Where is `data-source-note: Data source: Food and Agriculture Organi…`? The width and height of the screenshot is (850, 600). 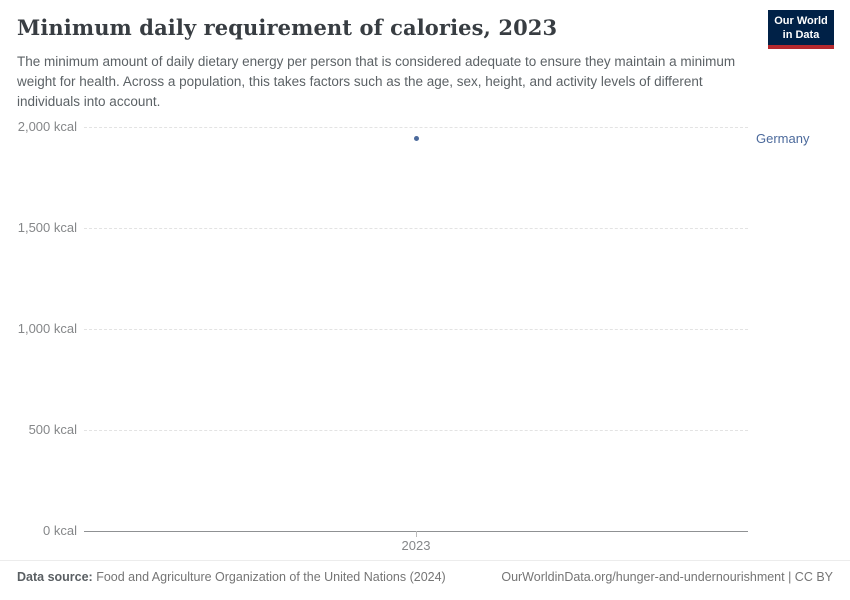 data-source-note: Data source: Food and Agriculture Organi… is located at coordinates (231, 577).